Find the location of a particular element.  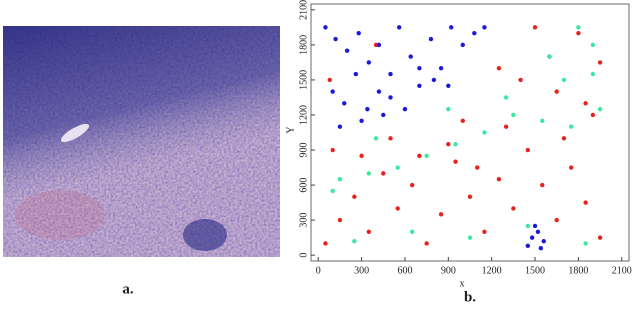

y-tick-label: 1200 is located at coordinates (303, 115).